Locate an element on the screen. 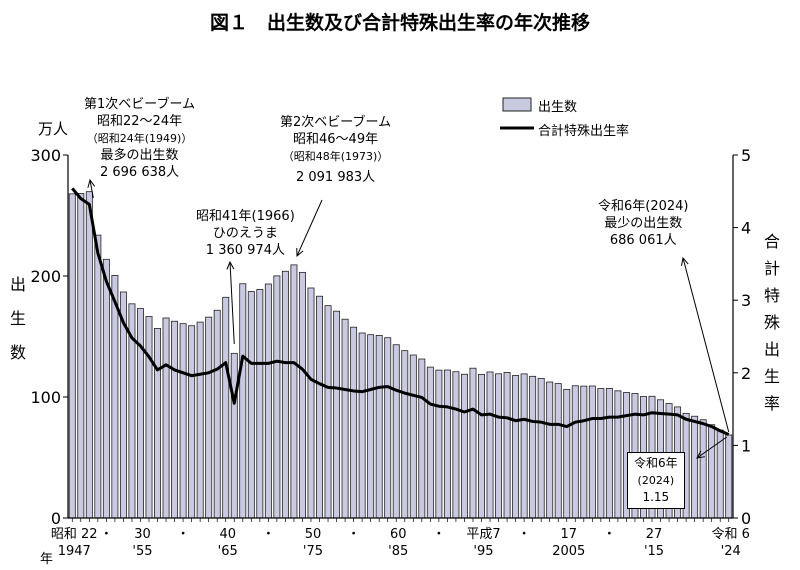 The image size is (800, 570). bar-1980 is located at coordinates (354, 422).